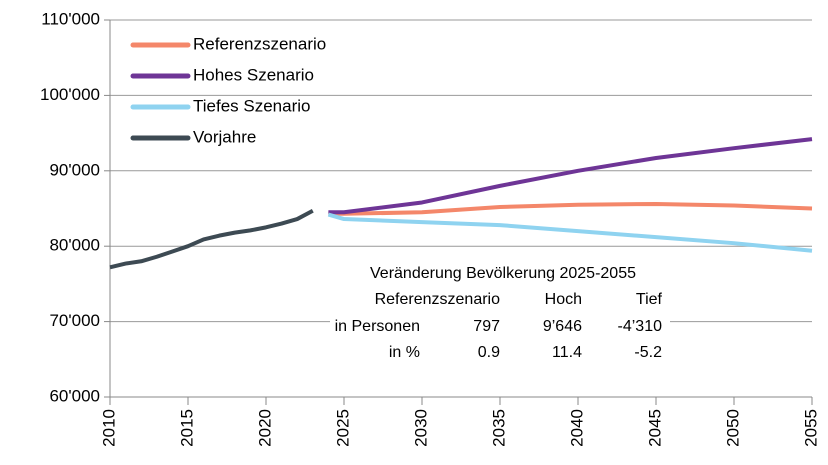 Image resolution: width=828 pixels, height=465 pixels. Describe the element at coordinates (810, 428) in the screenshot. I see `x-tick-label: 2055` at that location.